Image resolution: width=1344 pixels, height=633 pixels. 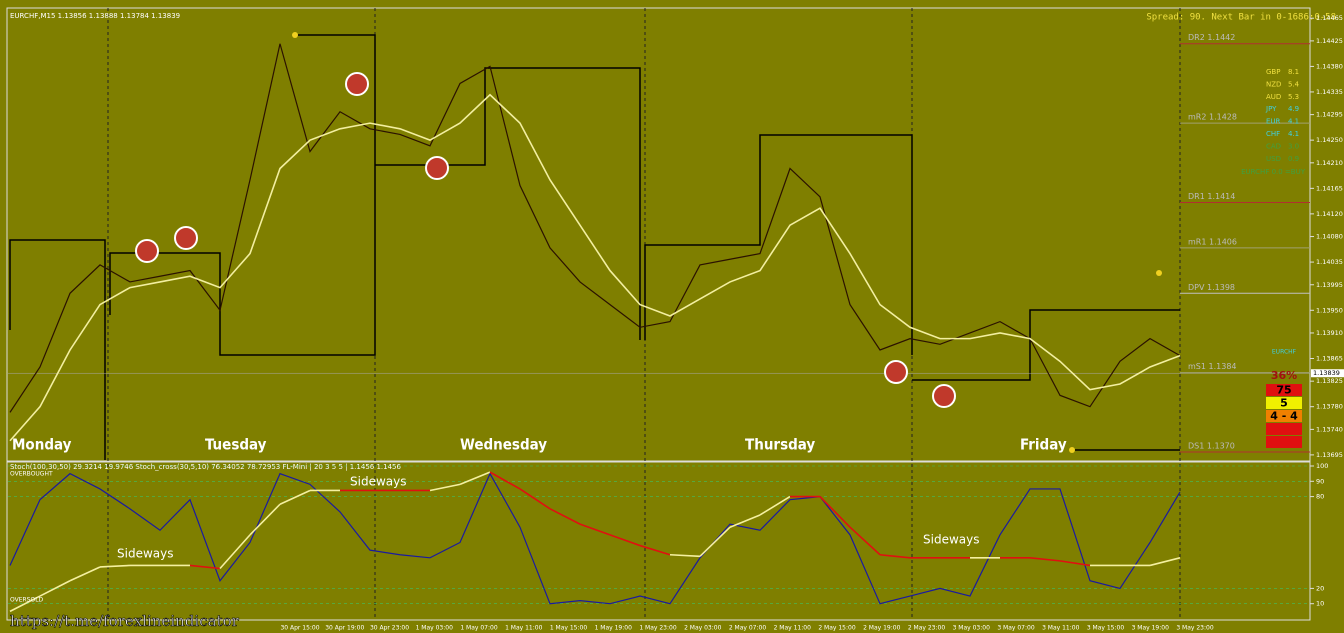 I want to click on currency-value: 4.1, so click(x=1293, y=122).